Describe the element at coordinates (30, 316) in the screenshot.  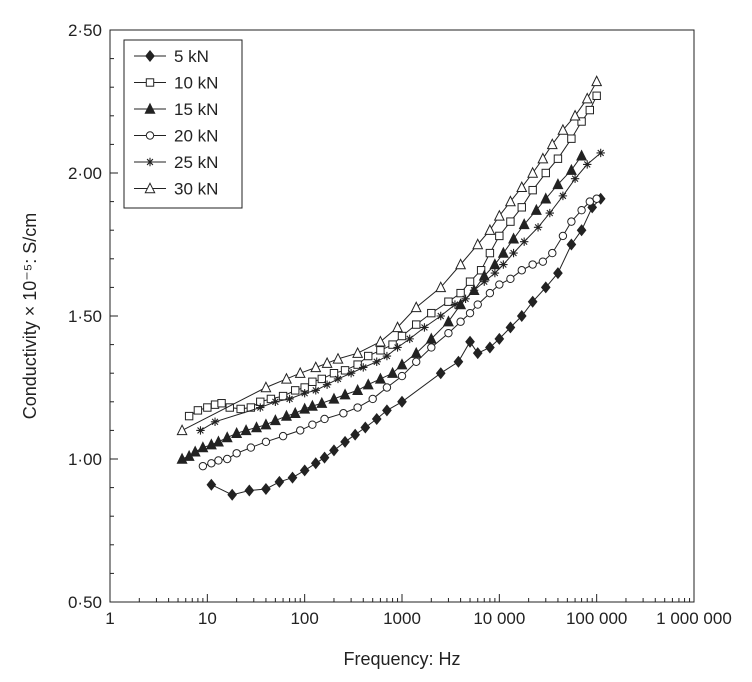
I see `y-axis-title: Conductivity × 10⁻⁵: S/cm` at that location.